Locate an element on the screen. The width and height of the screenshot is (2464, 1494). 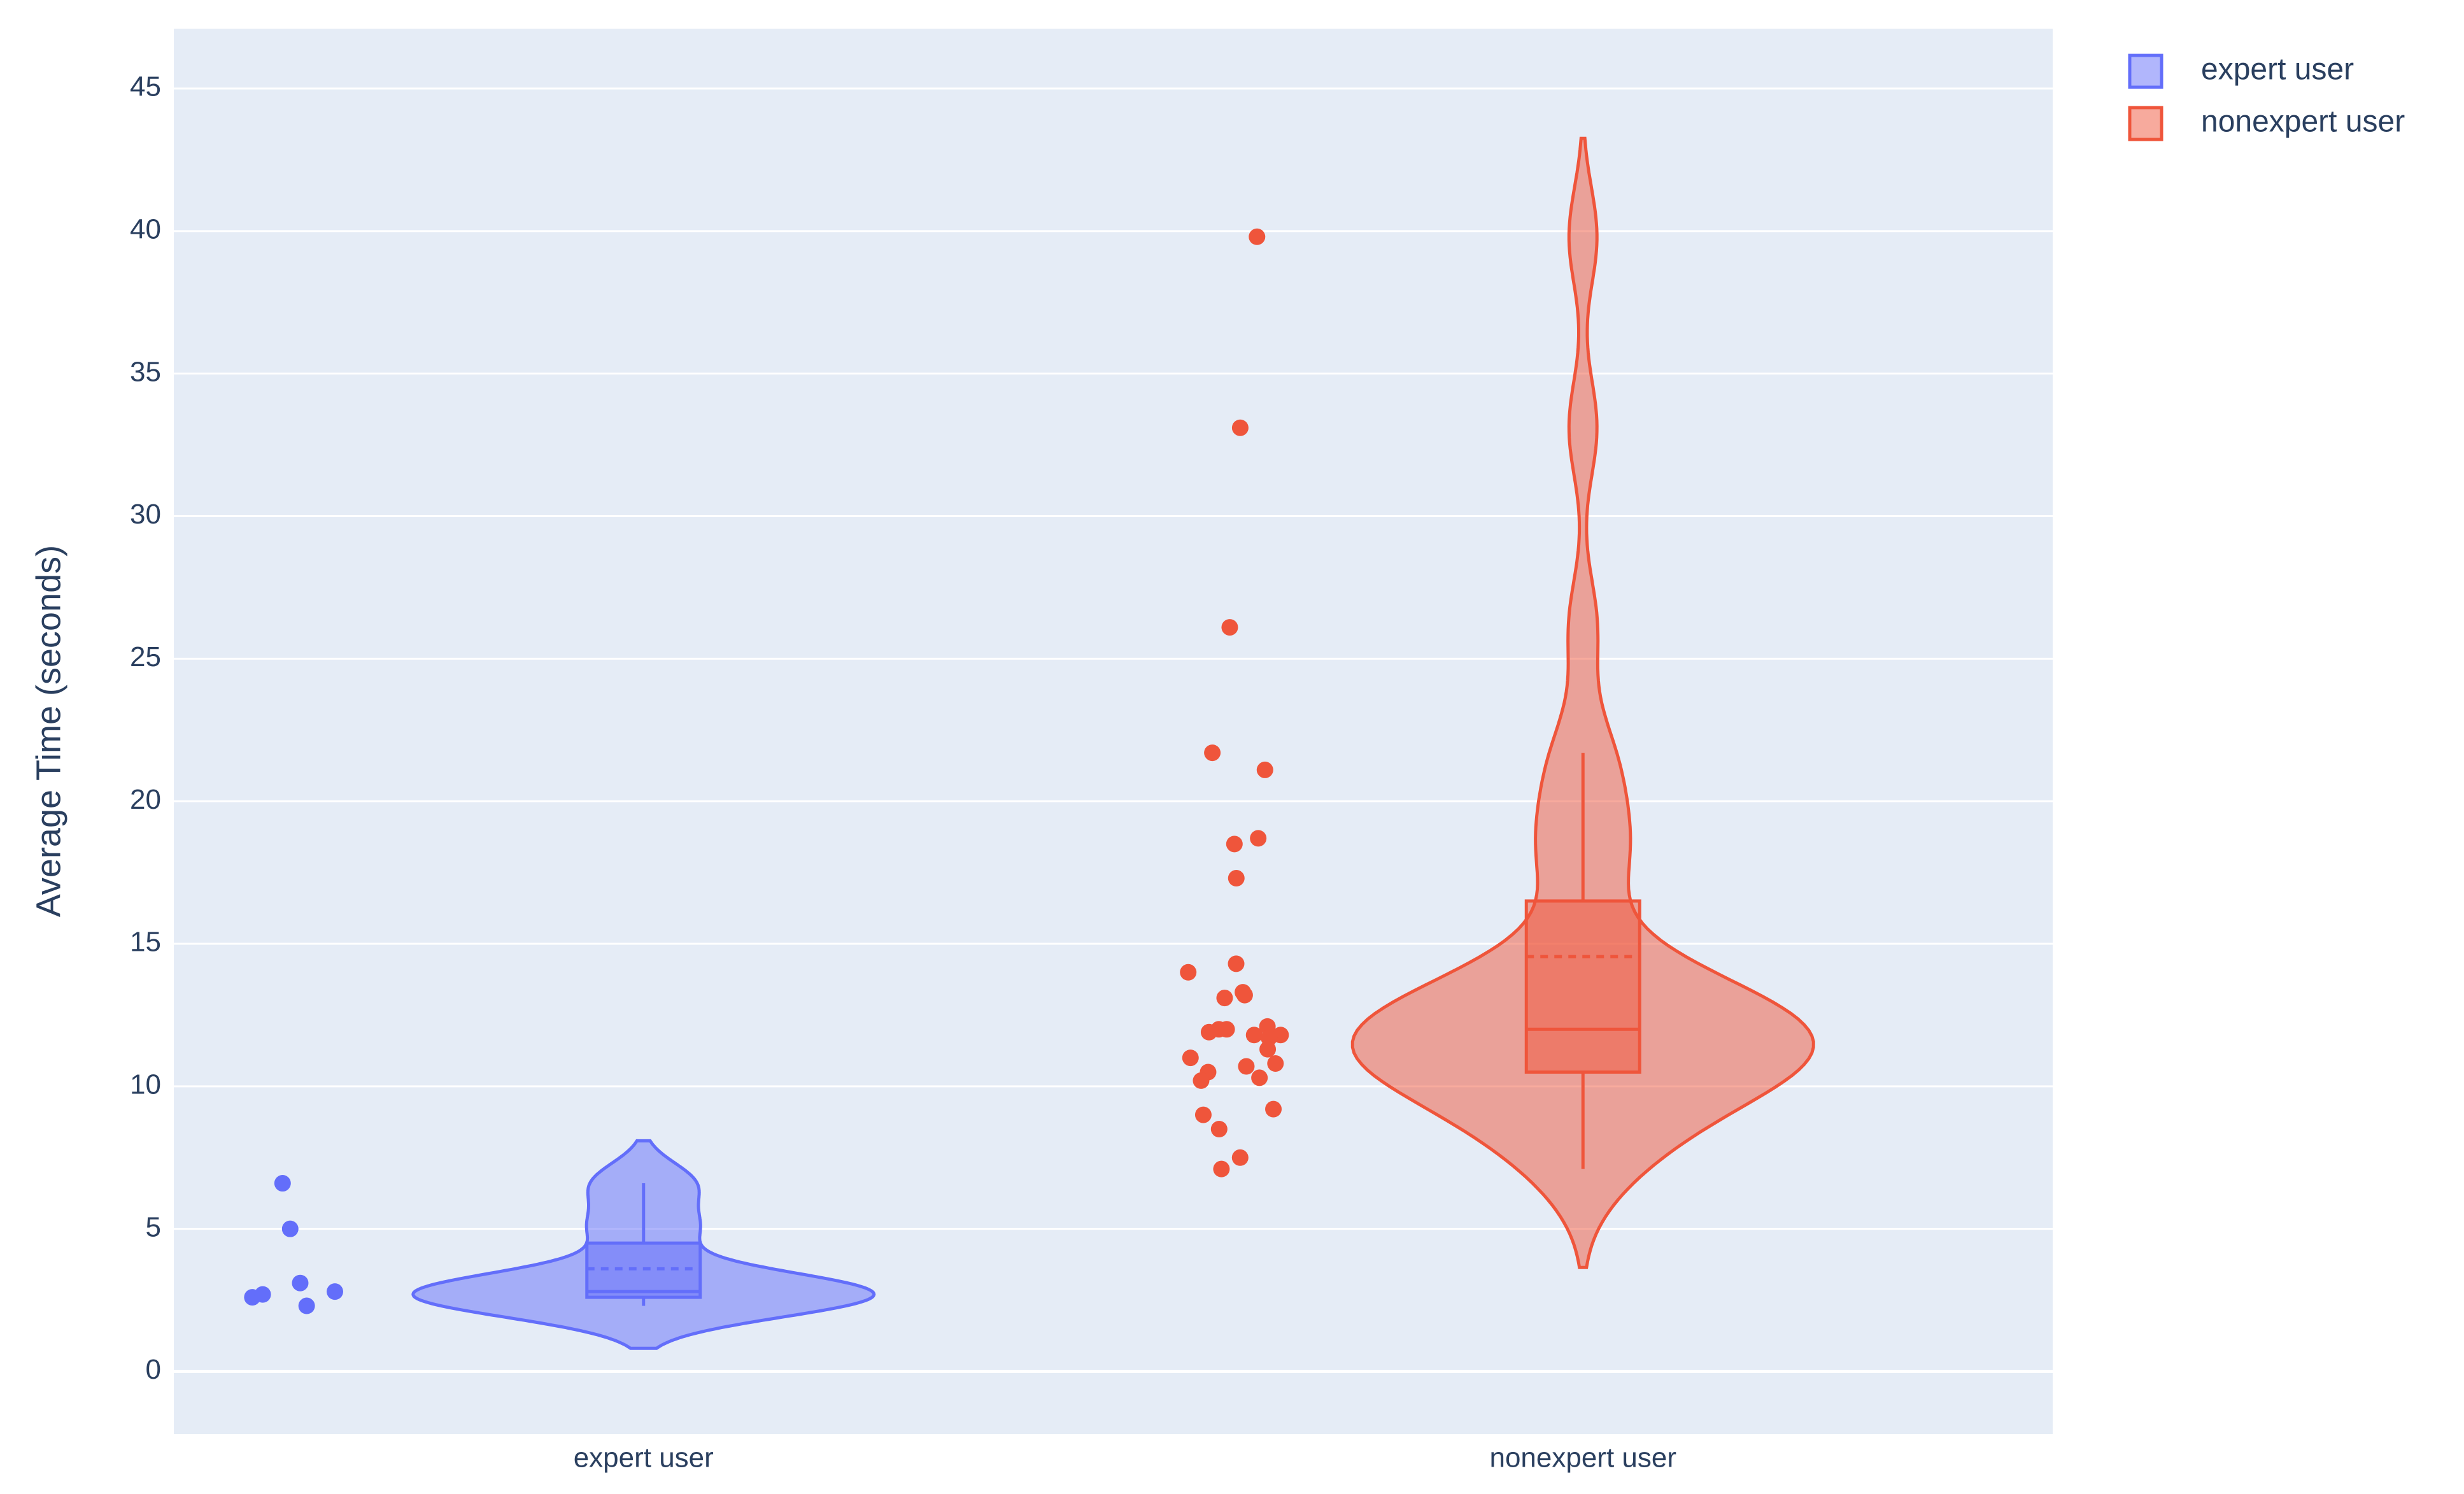
y-tick-label: 25 is located at coordinates (146, 656).